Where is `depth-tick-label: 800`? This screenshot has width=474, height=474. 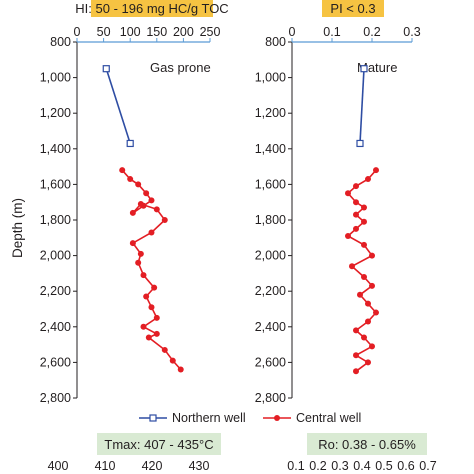 depth-tick-label: 800 is located at coordinates (275, 42).